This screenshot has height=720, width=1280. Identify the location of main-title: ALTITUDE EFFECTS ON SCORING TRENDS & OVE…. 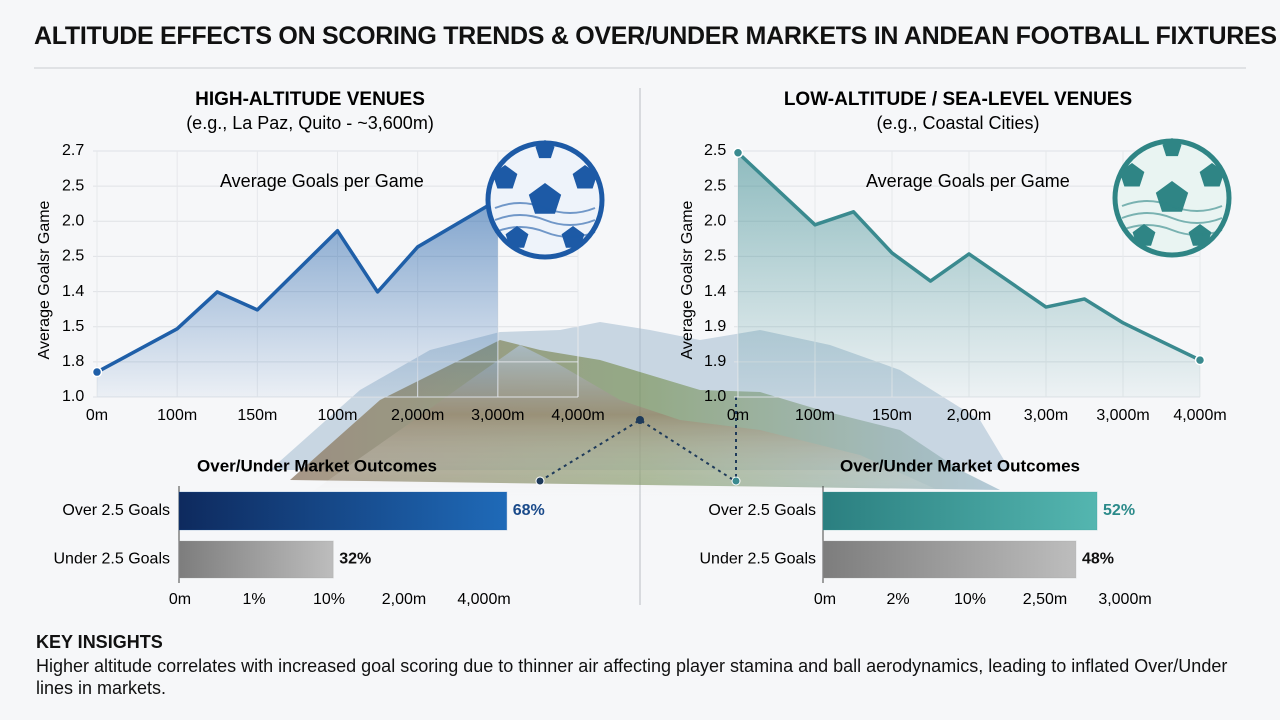
(655, 36).